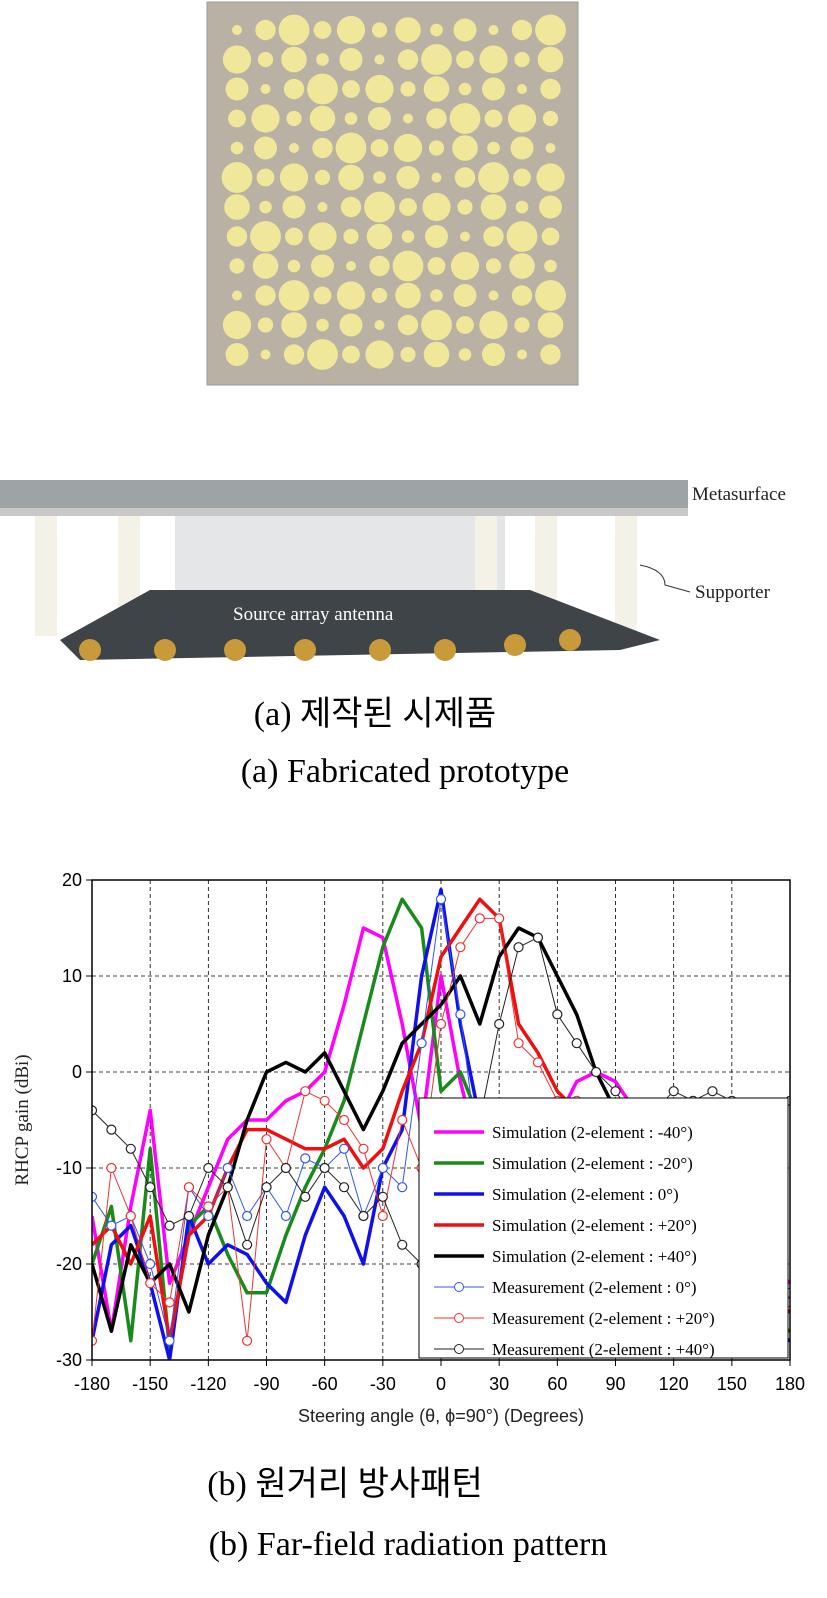 Image resolution: width=827 pixels, height=1598 pixels. I want to click on legend-label: Simulation (2-element : 0°), so click(585, 1194).